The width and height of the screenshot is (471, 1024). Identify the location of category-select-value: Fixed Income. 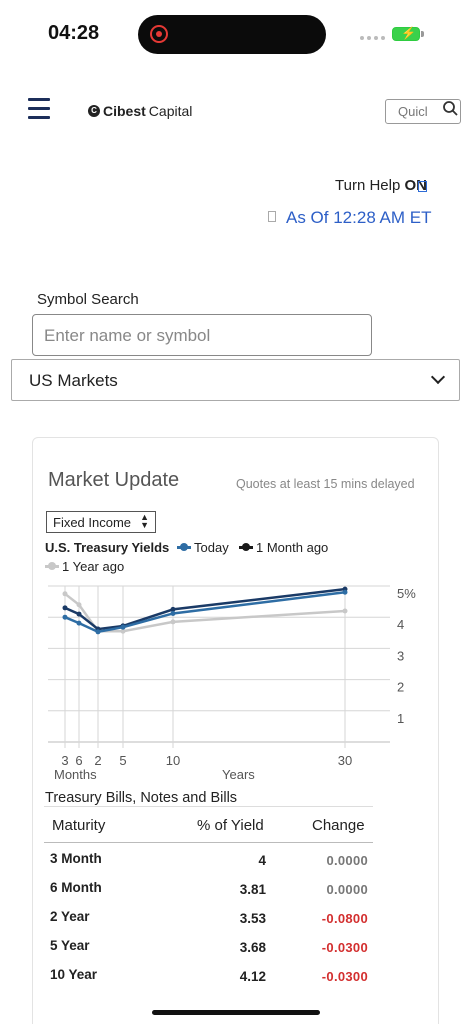
(92, 522).